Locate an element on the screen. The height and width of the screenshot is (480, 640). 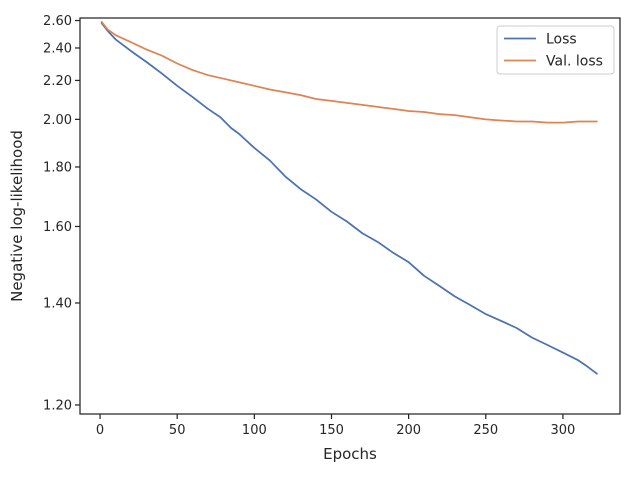
legend: Loss Val. loss is located at coordinates (555, 50).